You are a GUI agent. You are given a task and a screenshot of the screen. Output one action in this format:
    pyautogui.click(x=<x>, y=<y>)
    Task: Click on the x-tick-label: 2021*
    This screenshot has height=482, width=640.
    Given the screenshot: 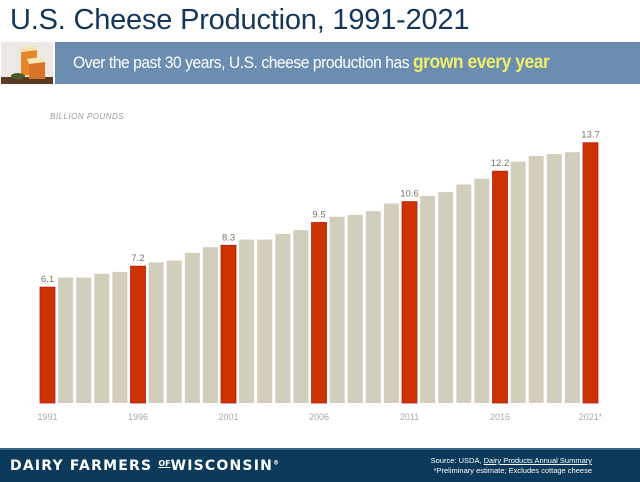 What is the action you would take?
    pyautogui.click(x=591, y=417)
    